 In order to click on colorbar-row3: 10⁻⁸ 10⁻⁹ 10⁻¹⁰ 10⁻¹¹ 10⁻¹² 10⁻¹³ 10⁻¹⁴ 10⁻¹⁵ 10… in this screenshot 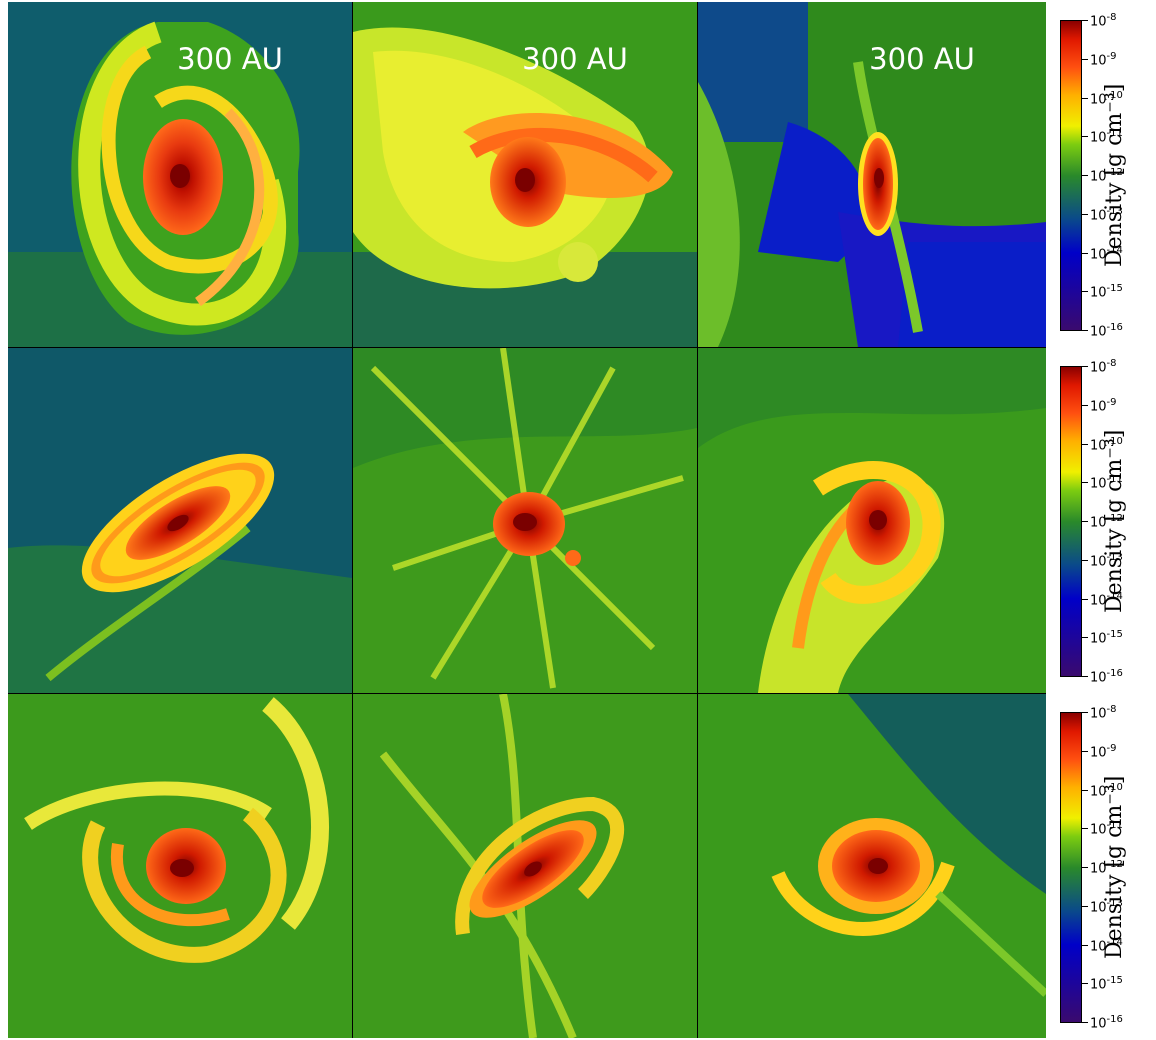, I will do `click(1091, 867)`.